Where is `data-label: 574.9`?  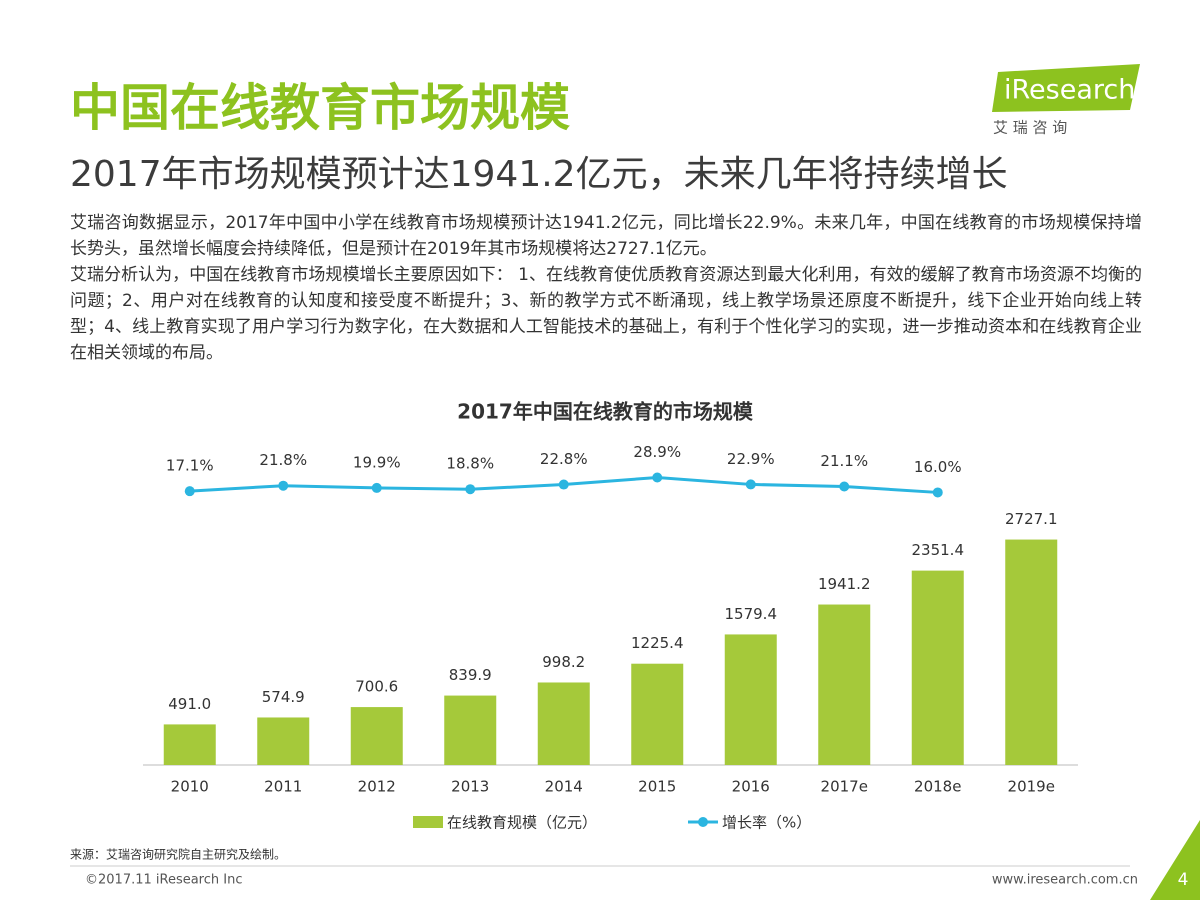
data-label: 574.9 is located at coordinates (283, 697).